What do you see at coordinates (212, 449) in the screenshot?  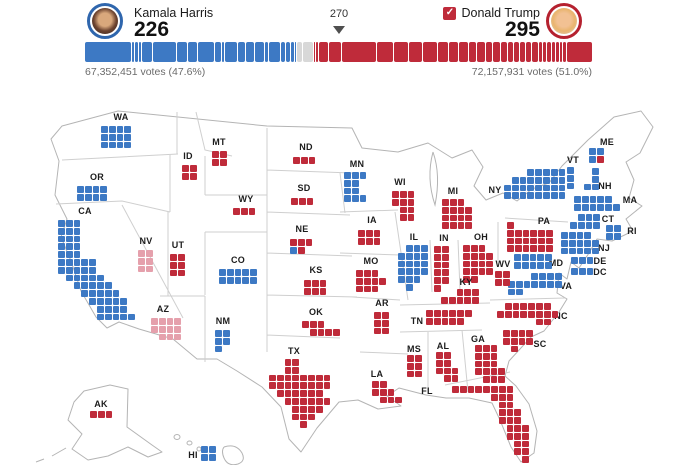 I see `ev-square-hi` at bounding box center [212, 449].